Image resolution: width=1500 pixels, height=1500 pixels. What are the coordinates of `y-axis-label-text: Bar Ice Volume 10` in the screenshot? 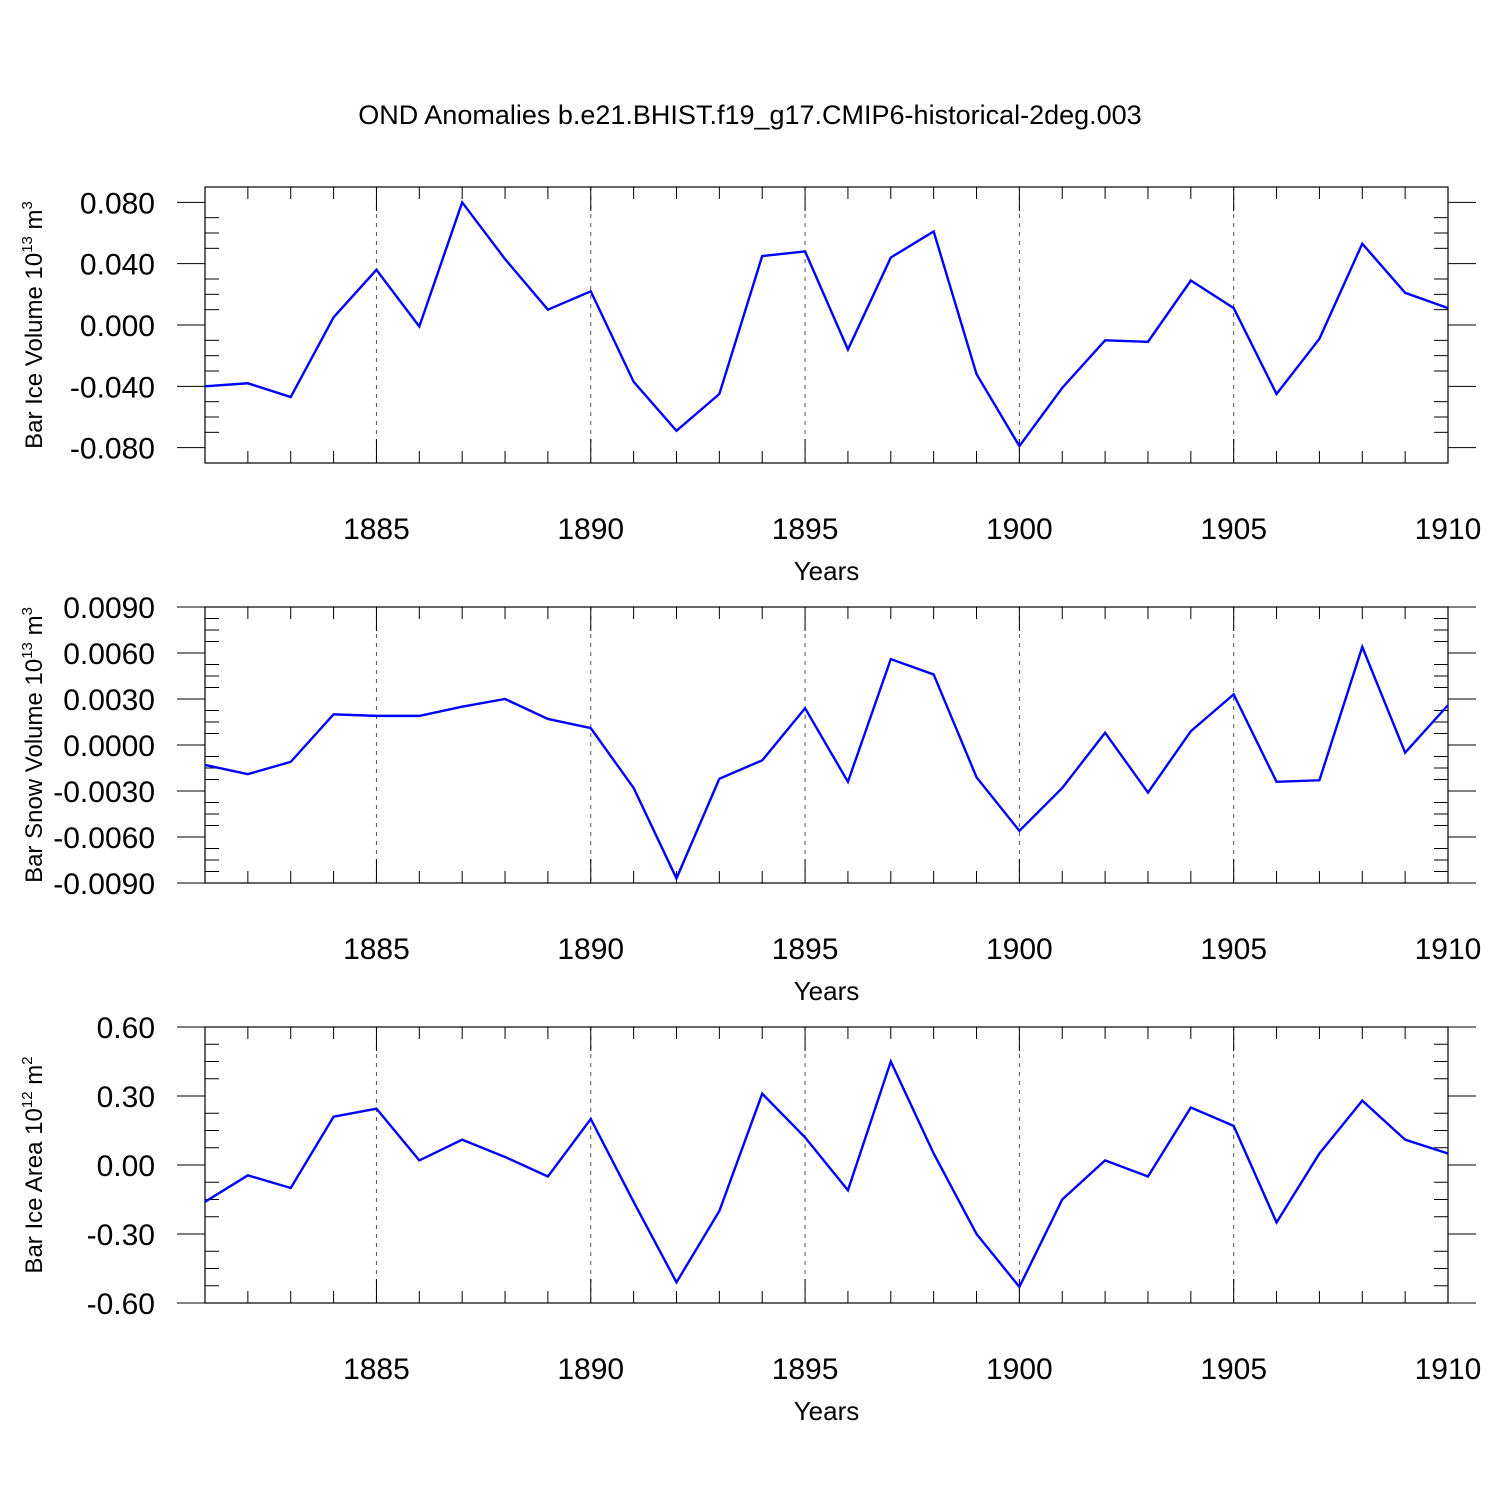 It's located at (34, 351).